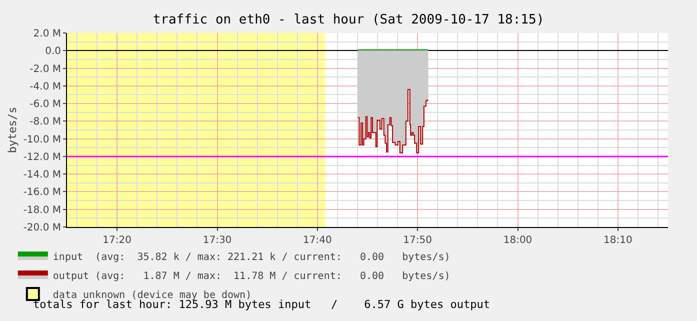 The image size is (697, 321). Describe the element at coordinates (47, 34) in the screenshot. I see `y-tick-label: 2.0 M` at that location.